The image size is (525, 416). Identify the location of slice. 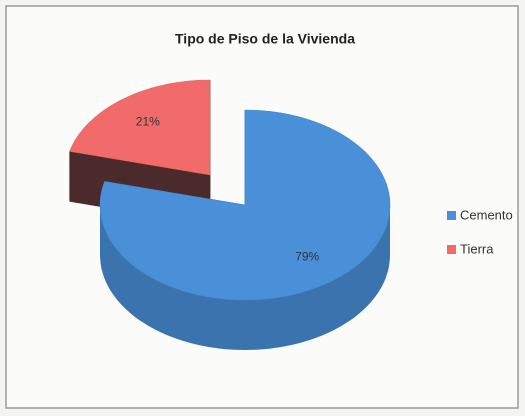
(140, 127).